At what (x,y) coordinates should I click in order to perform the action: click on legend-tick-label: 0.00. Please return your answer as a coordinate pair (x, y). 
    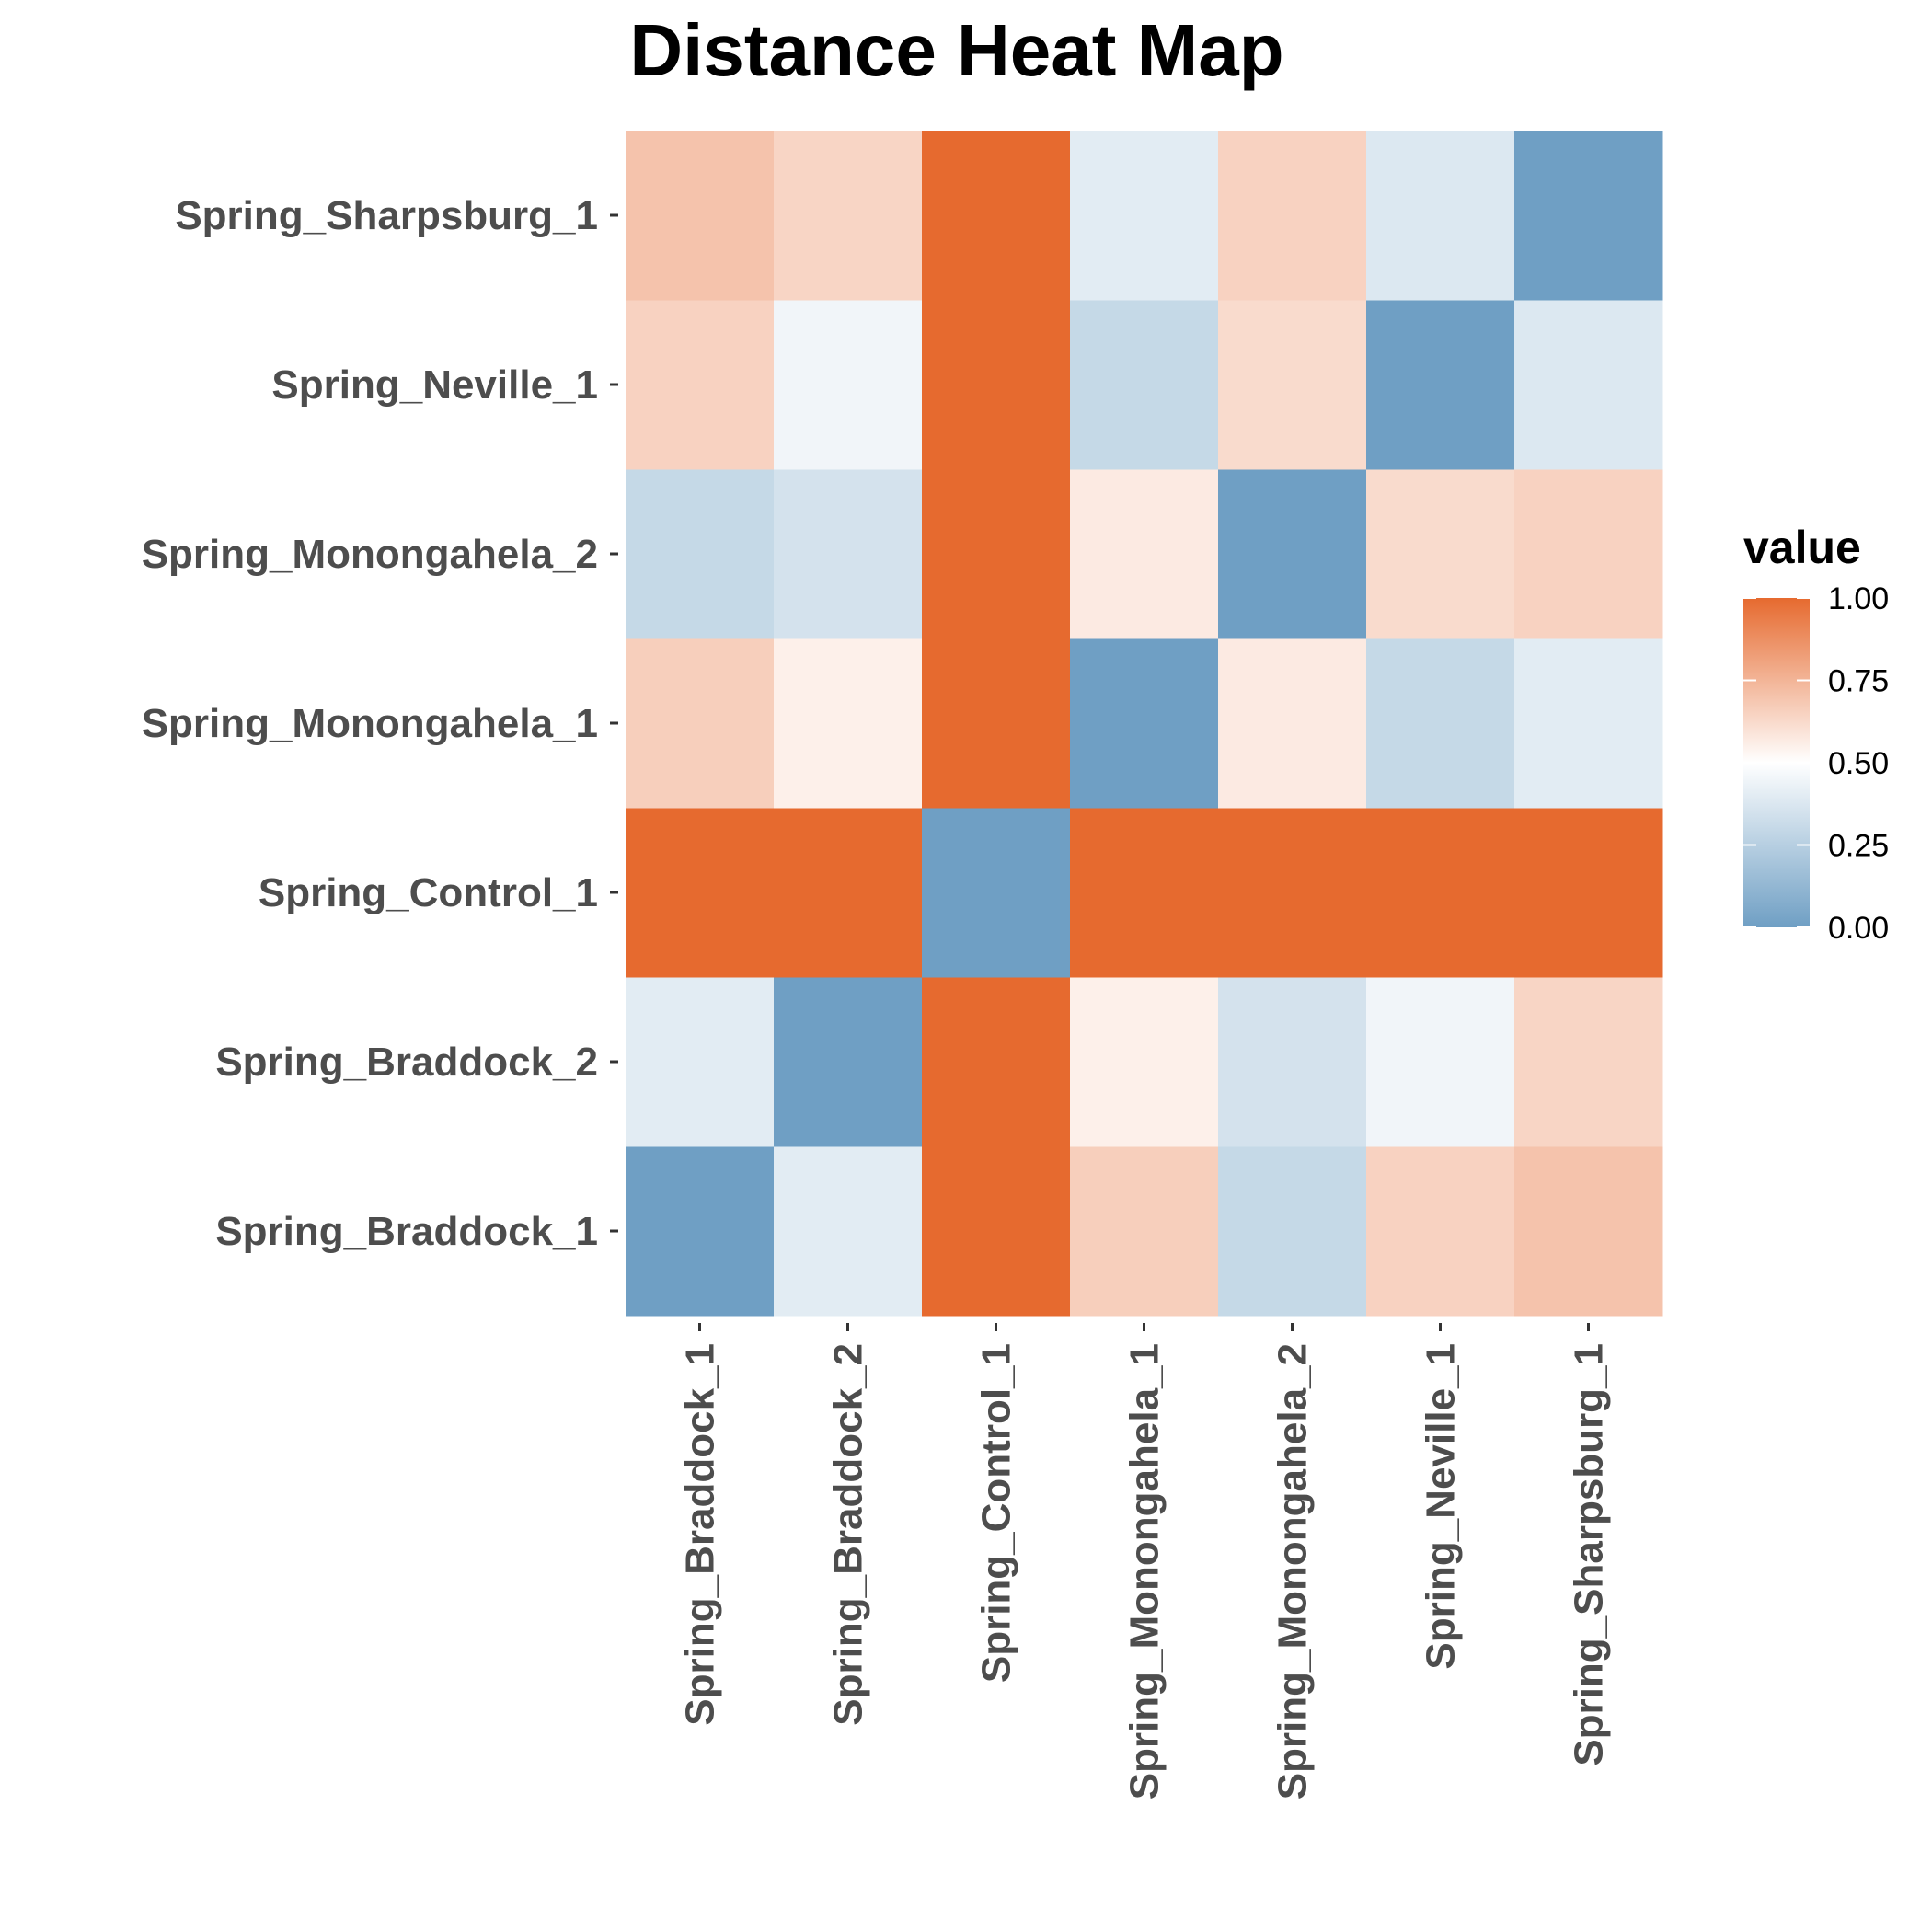
    Looking at the image, I should click on (1858, 928).